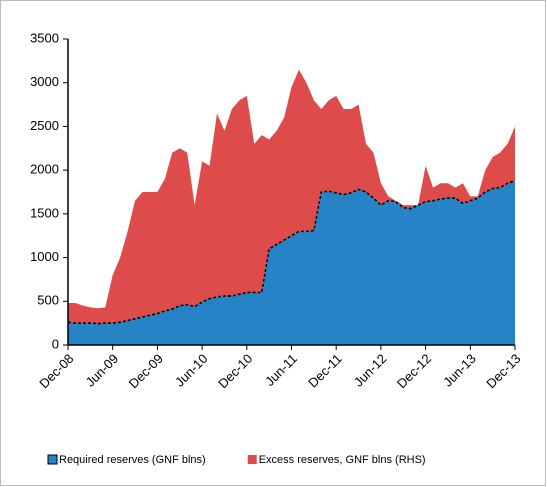  Describe the element at coordinates (342, 460) in the screenshot. I see `legend-label: Excess reserves, GNF blns (RHS)` at that location.